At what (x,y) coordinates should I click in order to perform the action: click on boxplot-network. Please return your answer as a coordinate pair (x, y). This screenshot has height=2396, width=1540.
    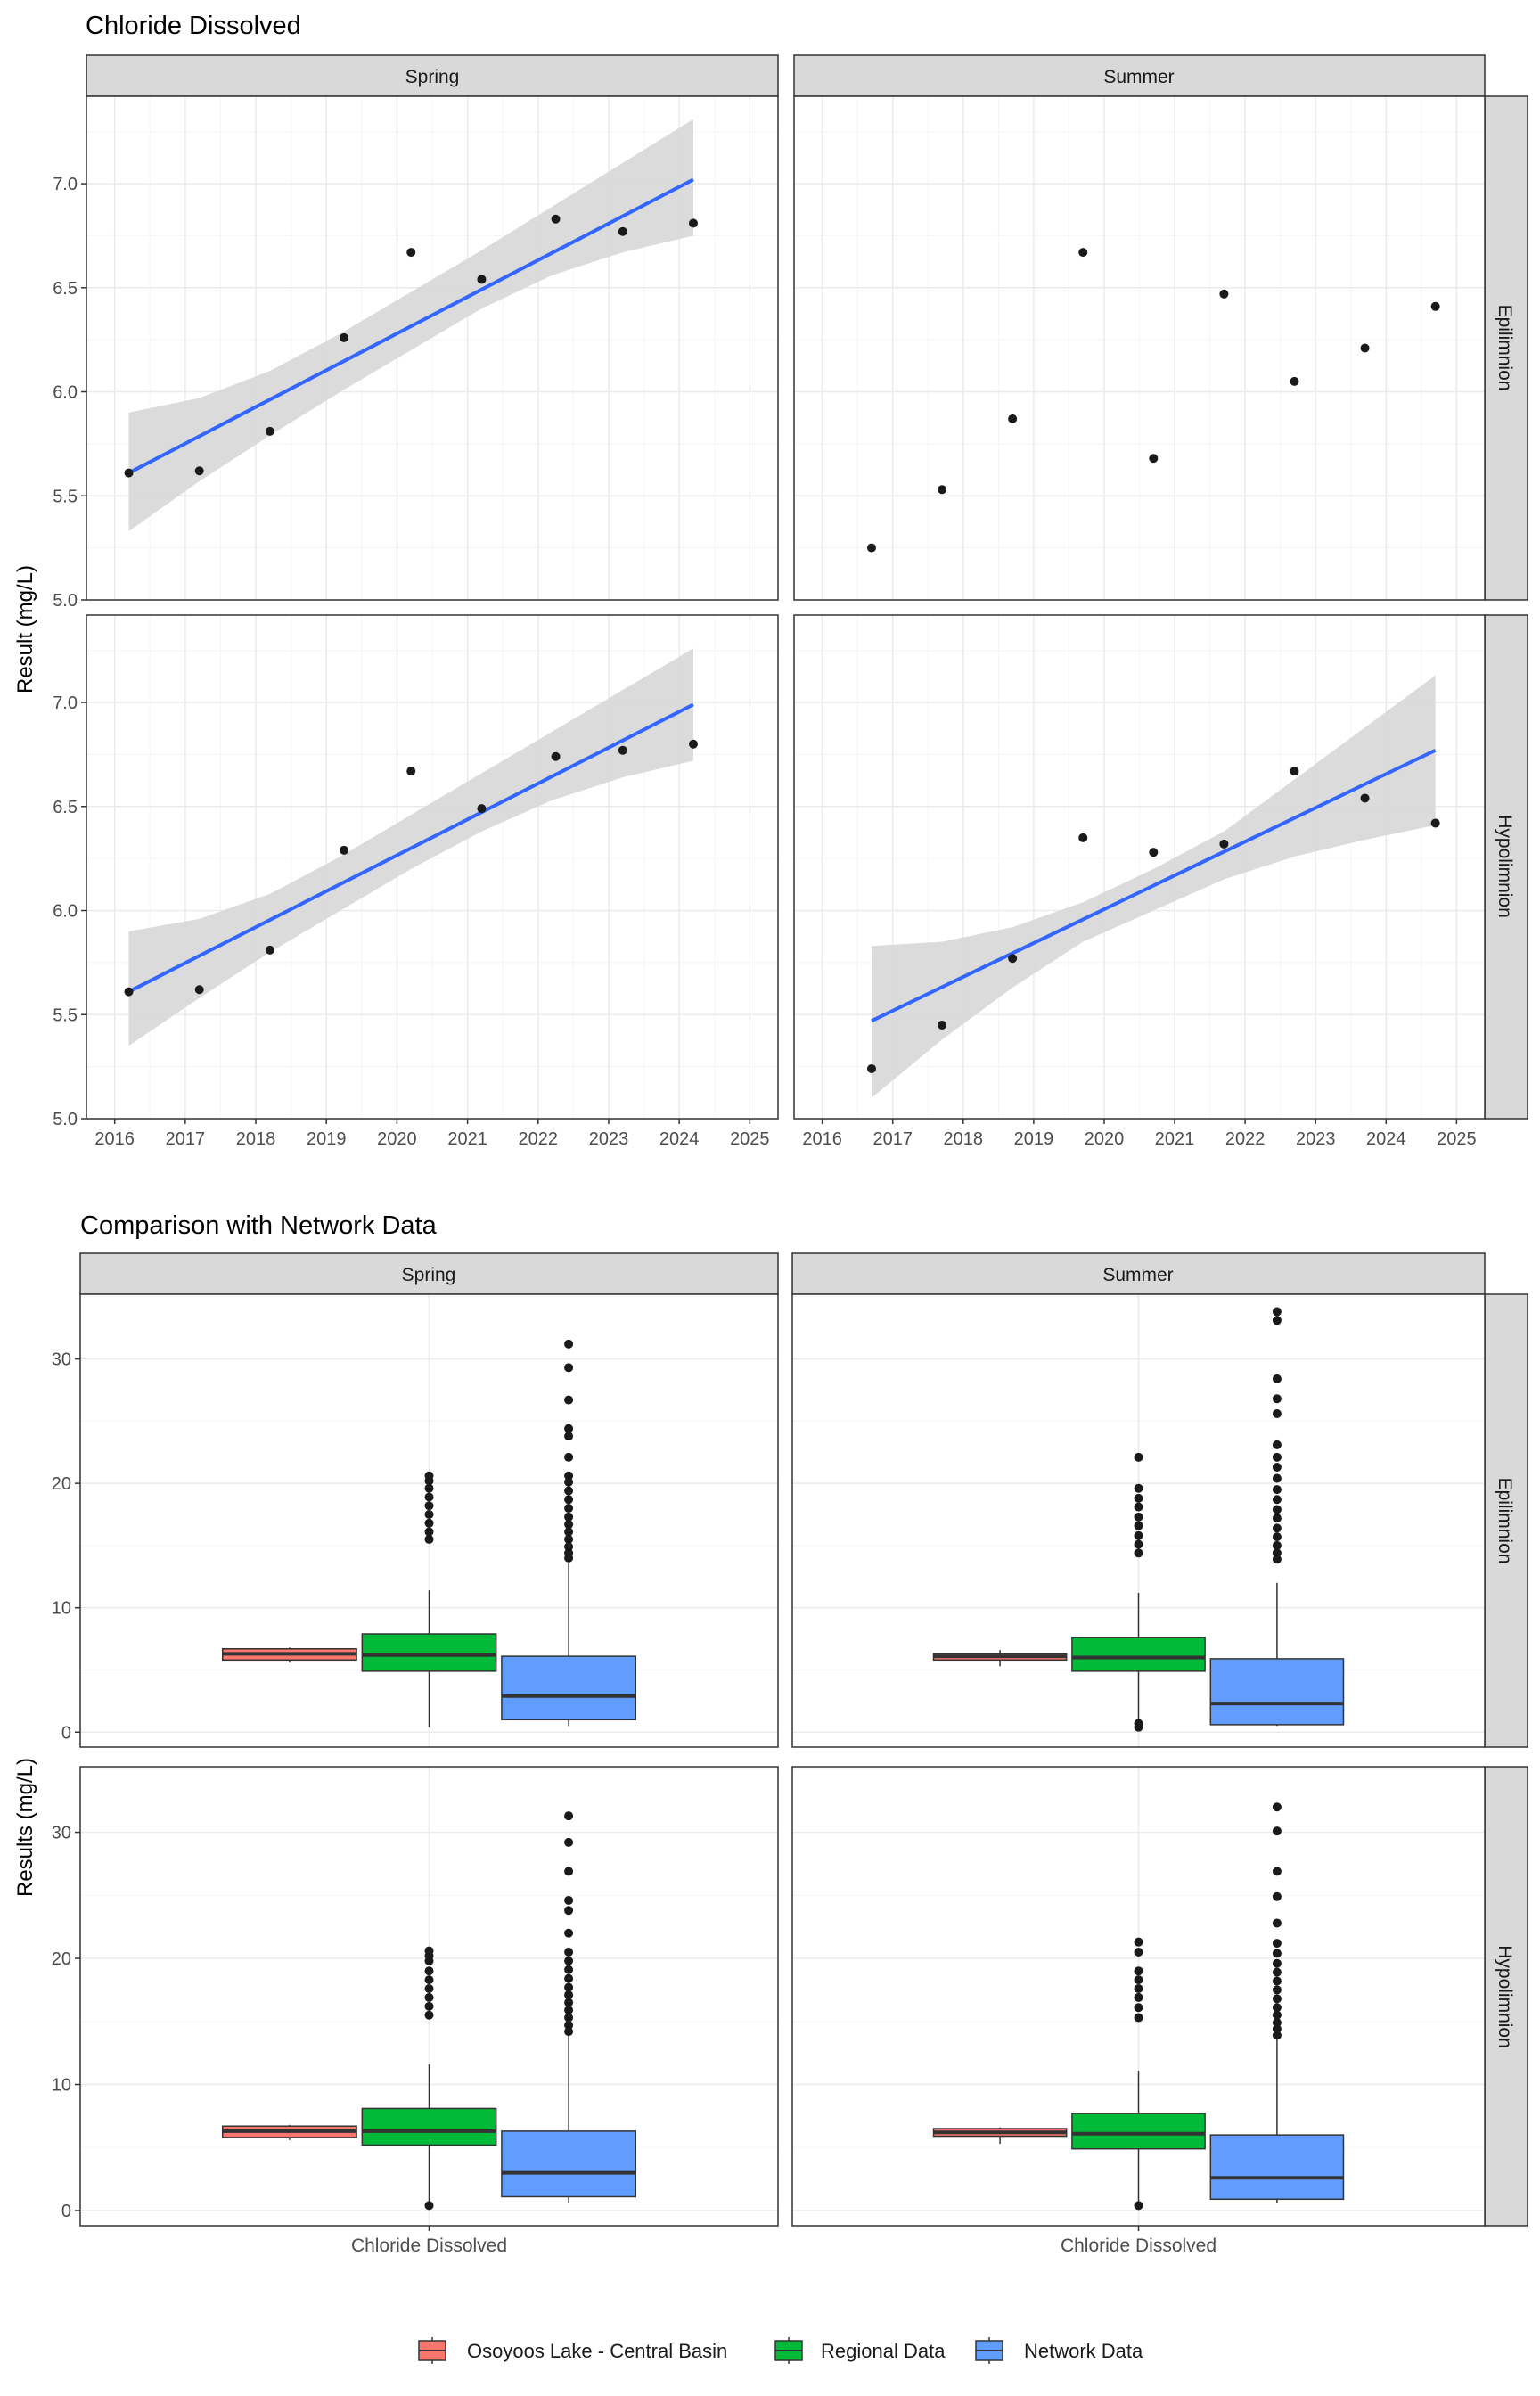
    Looking at the image, I should click on (569, 2007).